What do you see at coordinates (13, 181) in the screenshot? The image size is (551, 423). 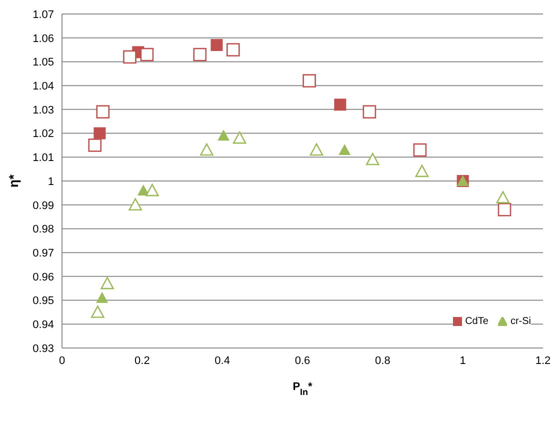 I see `y-axis-title: η*` at bounding box center [13, 181].